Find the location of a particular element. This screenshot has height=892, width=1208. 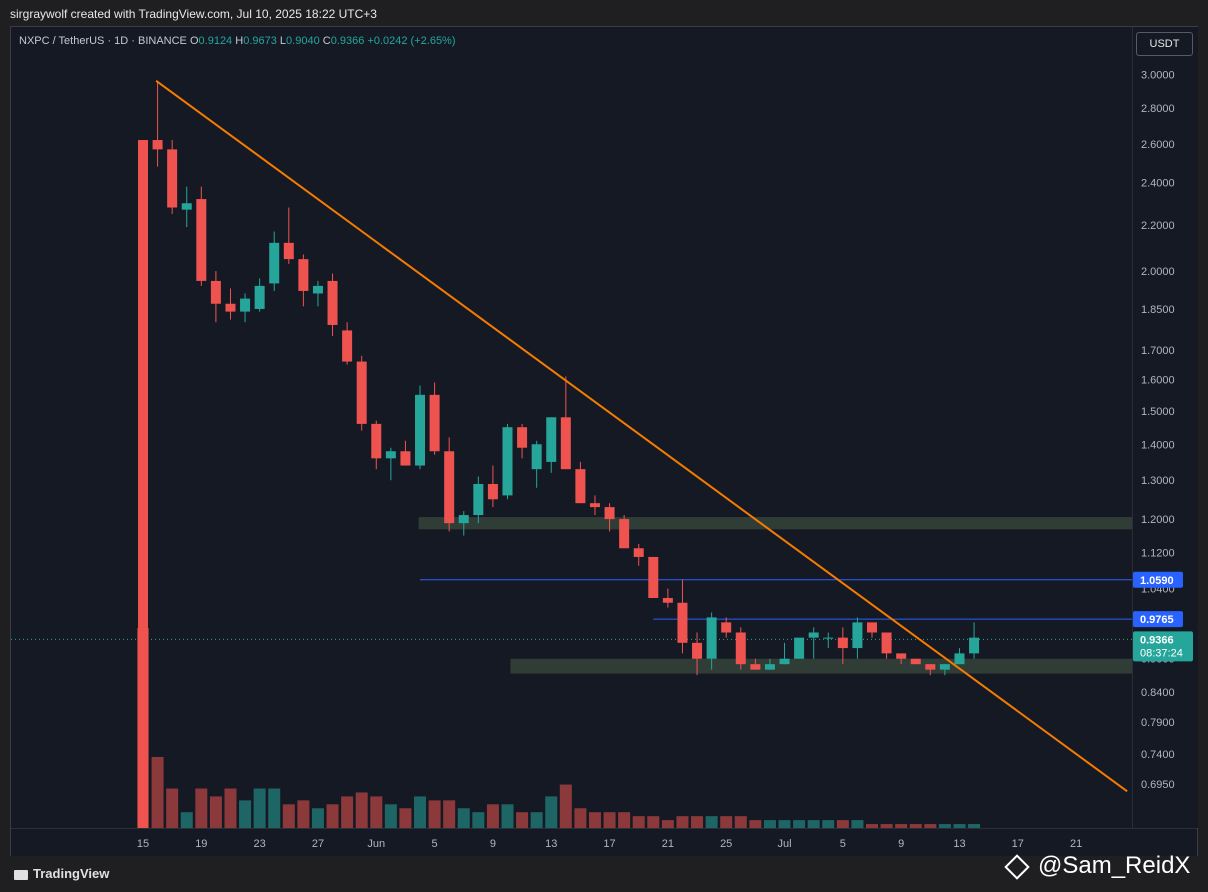

y-tick-label: 1.3000 is located at coordinates (1158, 481).